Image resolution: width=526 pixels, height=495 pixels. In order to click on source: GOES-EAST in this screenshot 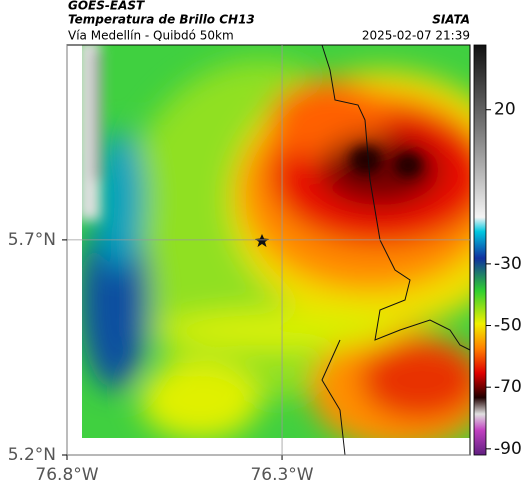, I will do `click(106, 6)`.